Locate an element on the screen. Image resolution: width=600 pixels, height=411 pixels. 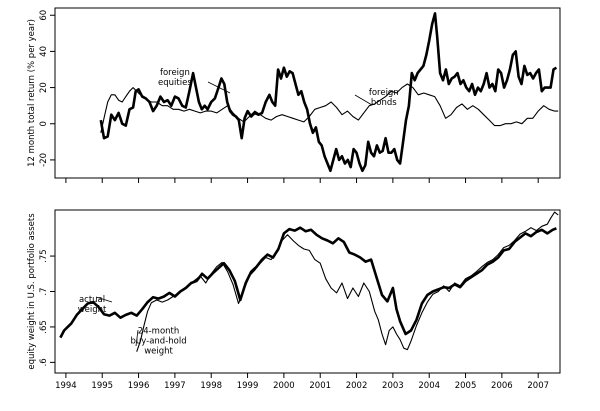
x-tick-label: 2001 is located at coordinates (320, 386).